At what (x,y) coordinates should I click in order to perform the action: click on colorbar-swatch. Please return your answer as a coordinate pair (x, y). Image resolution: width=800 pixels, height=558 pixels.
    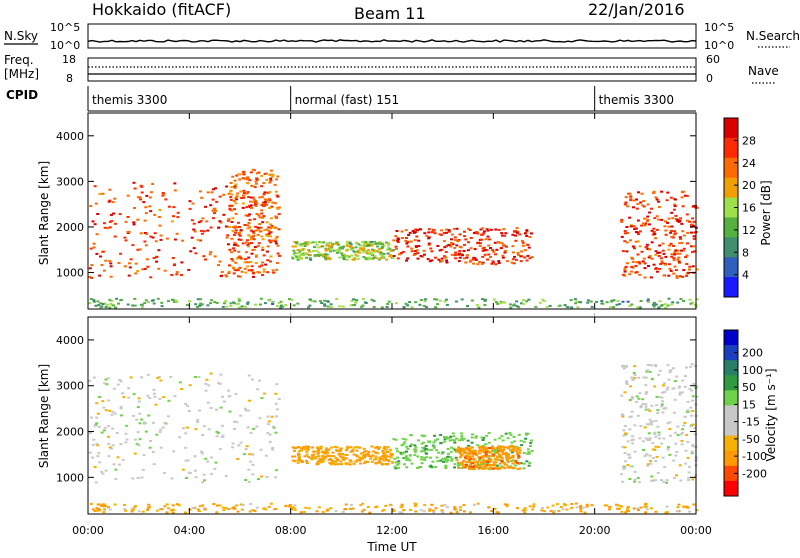
    Looking at the image, I should click on (731, 443).